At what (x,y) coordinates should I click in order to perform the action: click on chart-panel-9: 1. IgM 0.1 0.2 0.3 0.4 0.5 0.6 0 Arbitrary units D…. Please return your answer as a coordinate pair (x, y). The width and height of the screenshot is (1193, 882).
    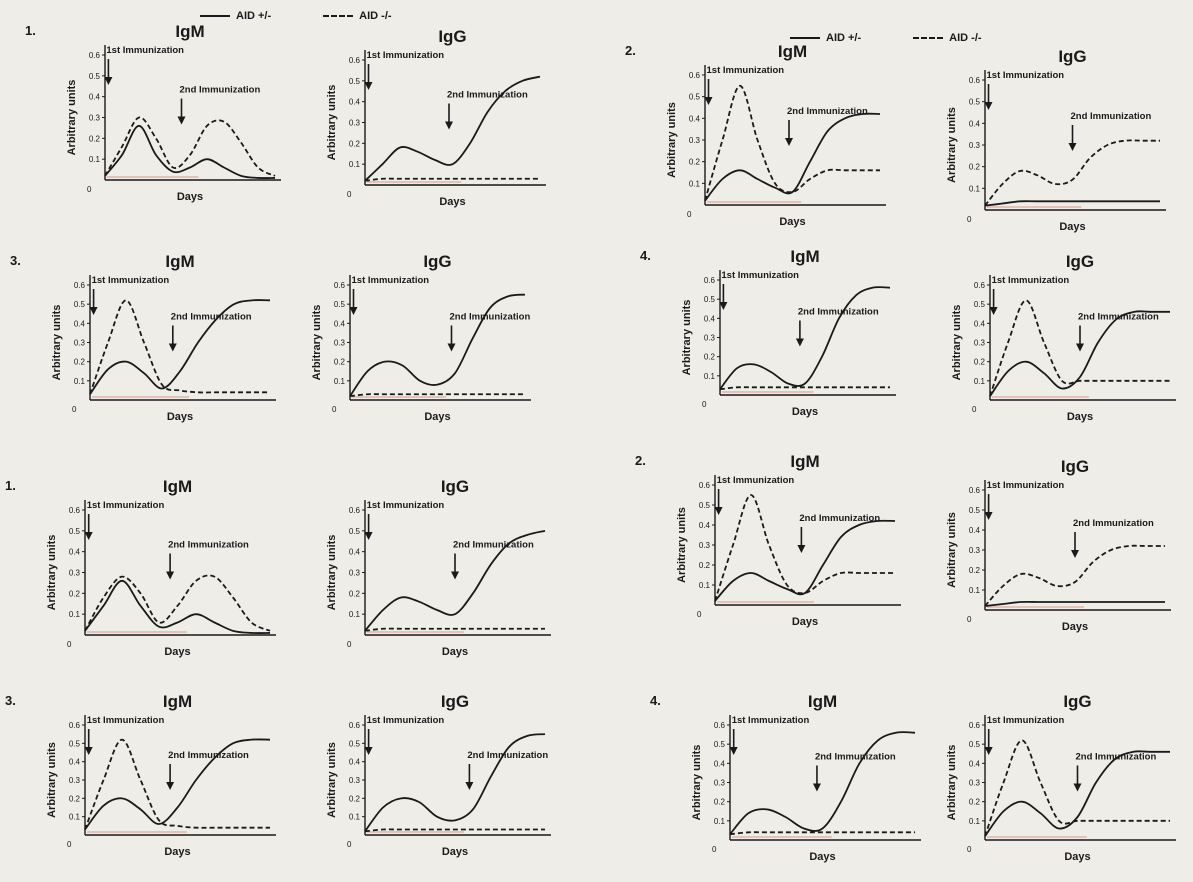
    Looking at the image, I should click on (140, 567).